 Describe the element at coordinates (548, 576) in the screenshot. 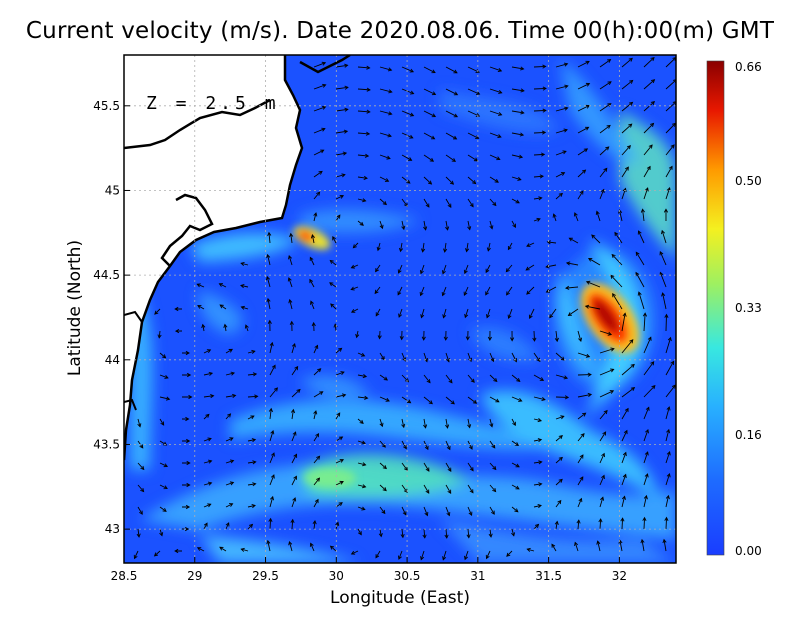

I see `x-tick-label: 31.5` at that location.